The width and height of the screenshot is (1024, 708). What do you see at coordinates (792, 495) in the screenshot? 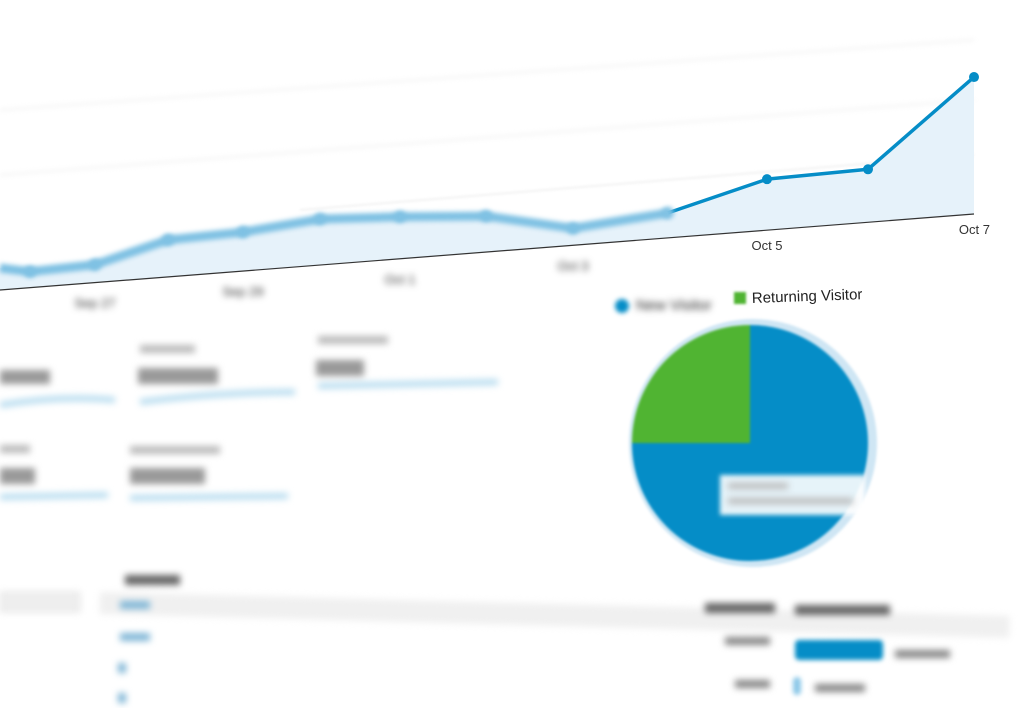
I see `pie-tooltip` at bounding box center [792, 495].